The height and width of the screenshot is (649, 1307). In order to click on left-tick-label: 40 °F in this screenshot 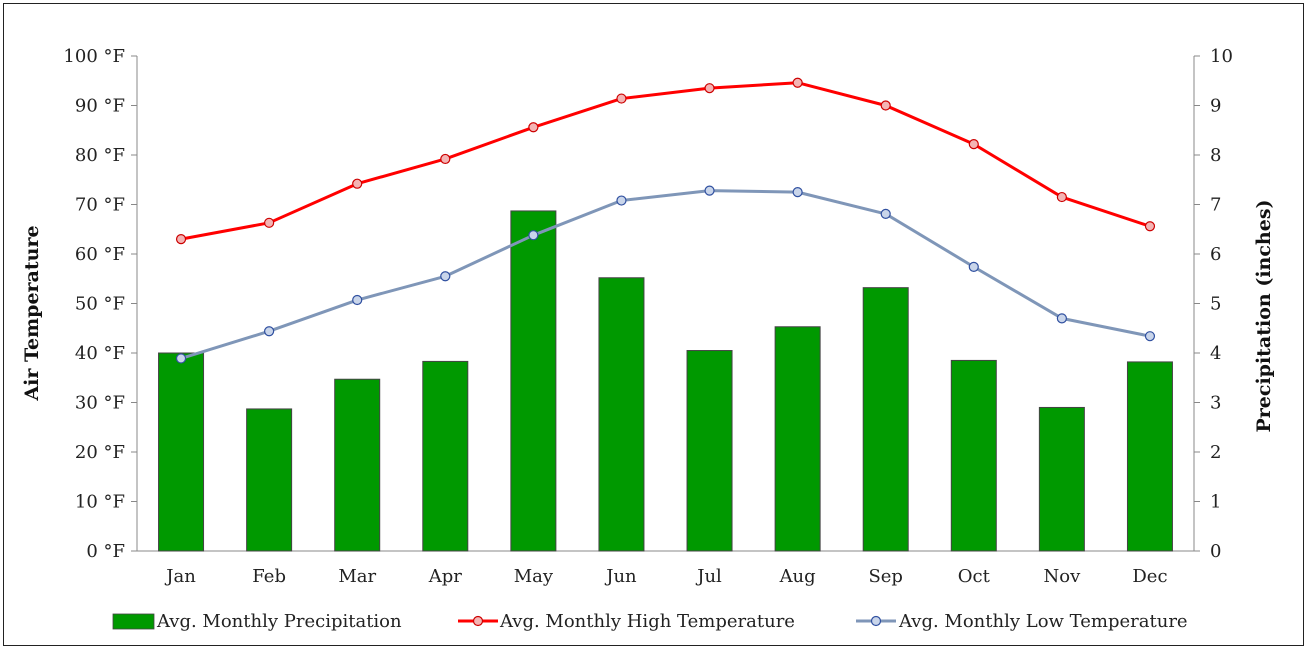, I will do `click(100, 353)`.